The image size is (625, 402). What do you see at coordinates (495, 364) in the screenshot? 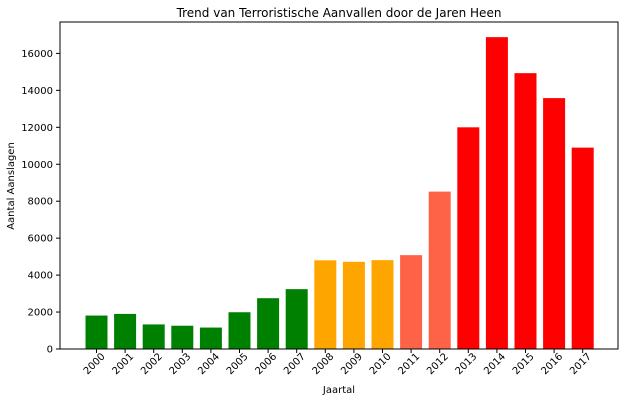
I see `x-tick-label: 2014` at bounding box center [495, 364].